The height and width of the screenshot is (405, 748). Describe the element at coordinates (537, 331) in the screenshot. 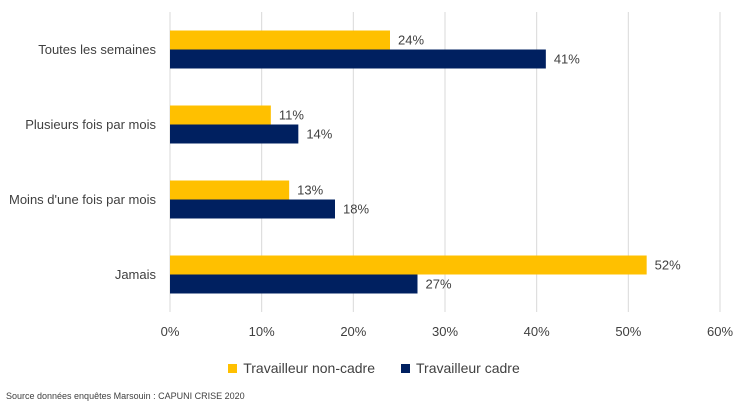

I see `x-tick-label: 40%` at that location.